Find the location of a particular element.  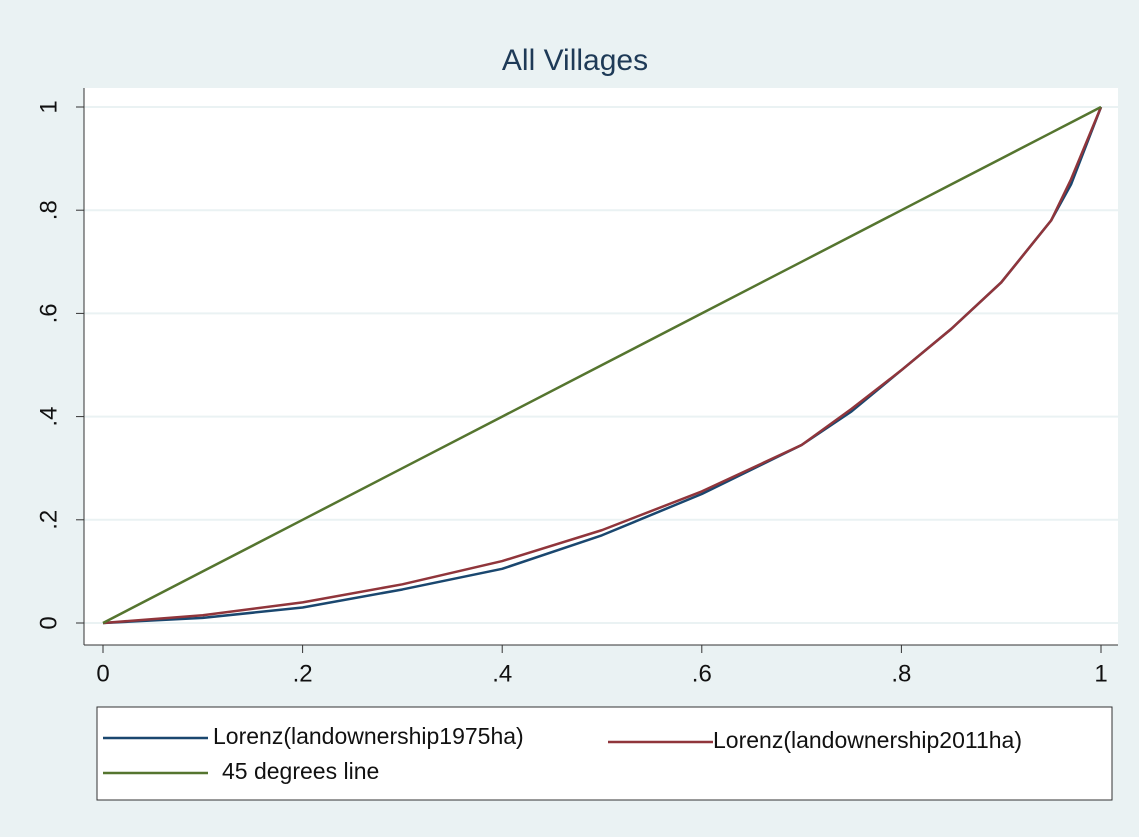

x-tick-label: .2 is located at coordinates (303, 673).